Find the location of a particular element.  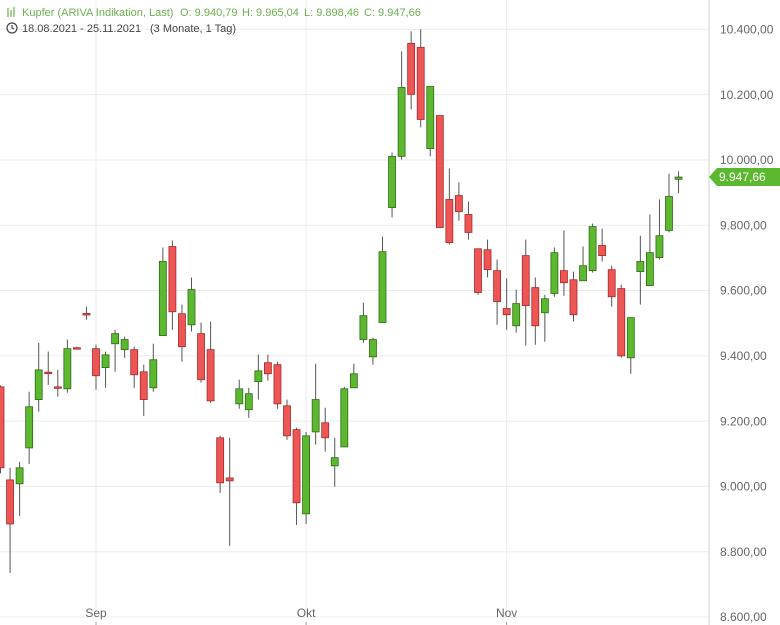

ohlc-label: H: 9.965,04 is located at coordinates (270, 13).